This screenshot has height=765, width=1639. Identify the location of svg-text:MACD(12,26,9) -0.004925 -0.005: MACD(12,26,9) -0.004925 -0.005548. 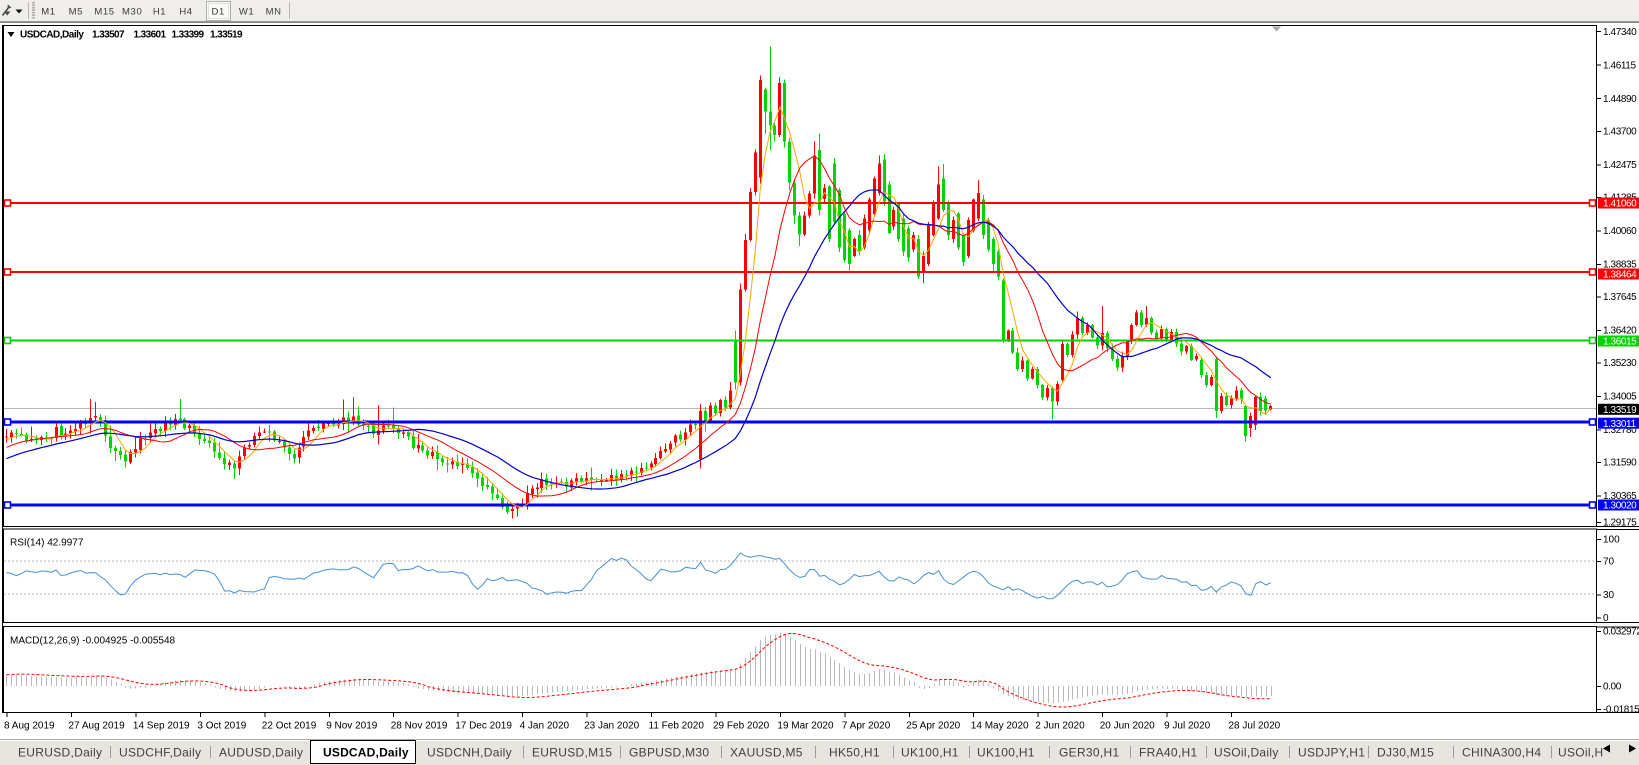
(93, 640).